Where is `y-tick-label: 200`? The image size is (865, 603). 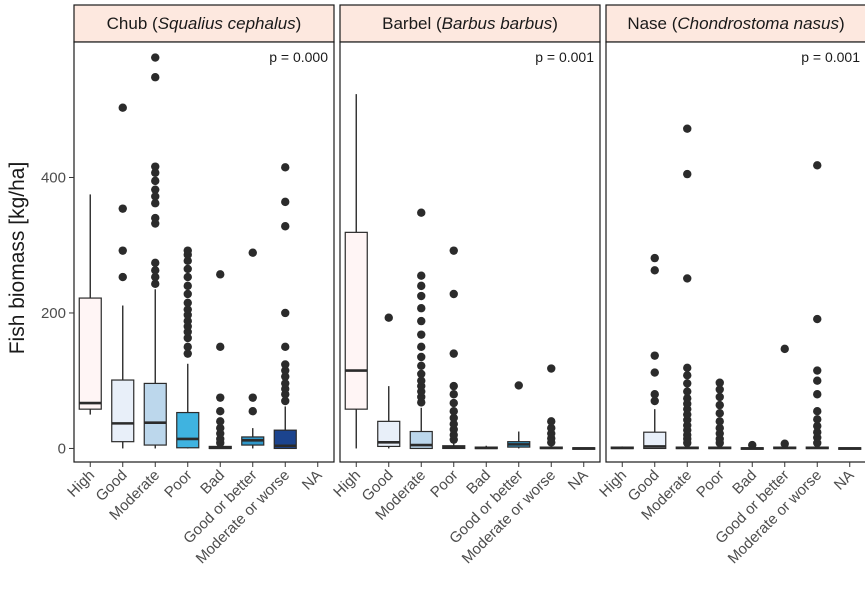
y-tick-label: 200 is located at coordinates (53, 313).